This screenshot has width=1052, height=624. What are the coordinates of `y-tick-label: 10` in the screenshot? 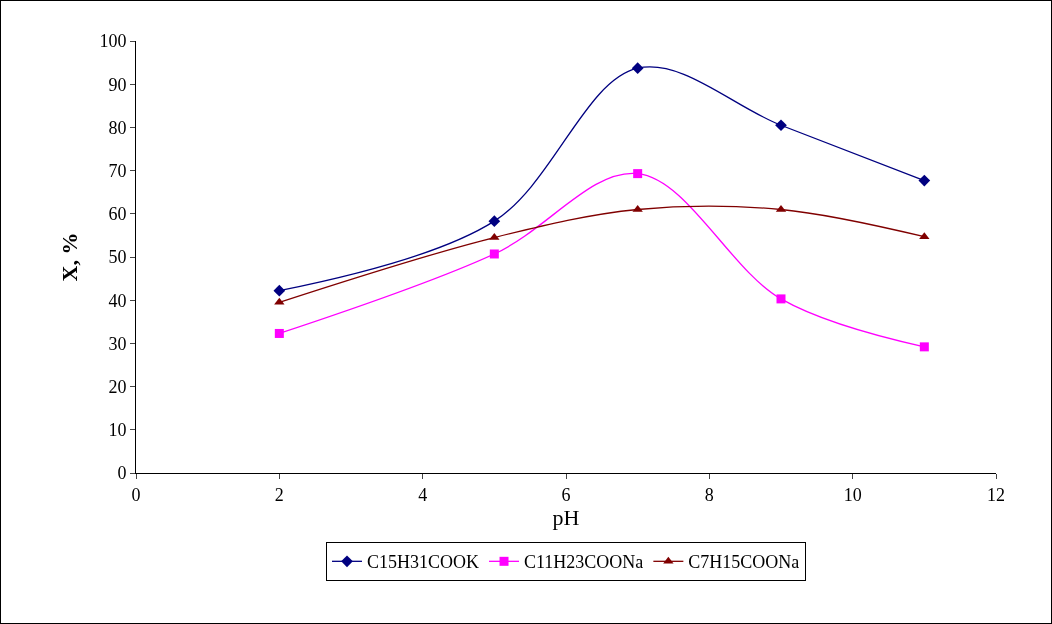 It's located at (117, 430).